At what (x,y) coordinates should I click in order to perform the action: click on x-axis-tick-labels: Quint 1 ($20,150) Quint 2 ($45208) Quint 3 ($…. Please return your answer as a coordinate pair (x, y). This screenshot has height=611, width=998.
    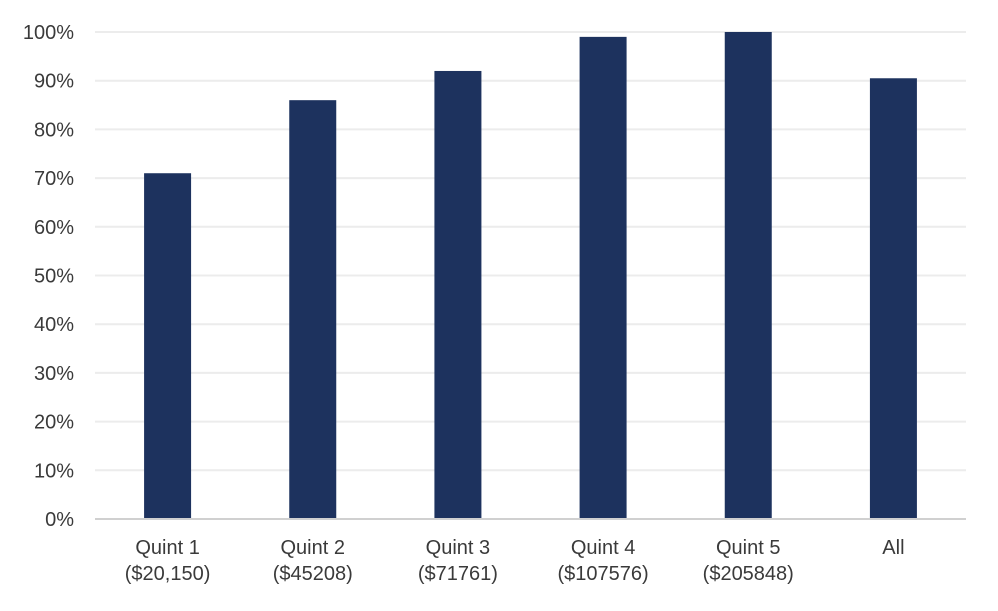
    Looking at the image, I should click on (515, 561).